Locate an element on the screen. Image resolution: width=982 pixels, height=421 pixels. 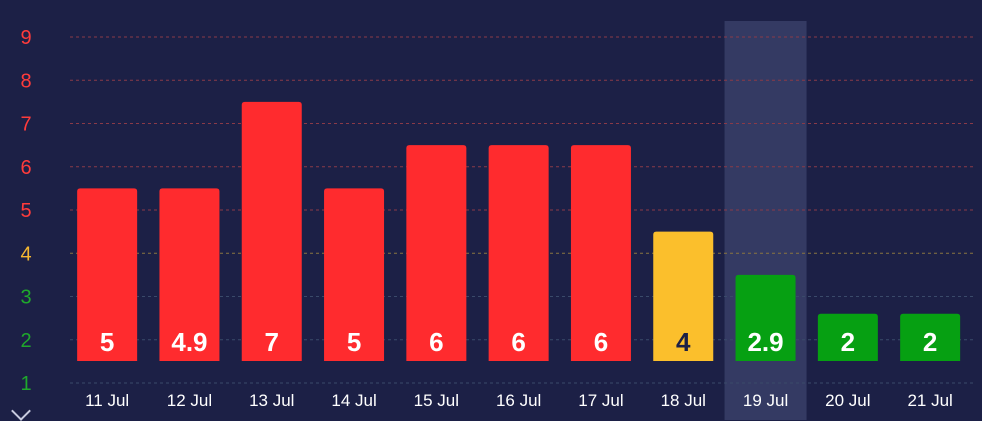
y-tick-label: 8 is located at coordinates (25, 81).